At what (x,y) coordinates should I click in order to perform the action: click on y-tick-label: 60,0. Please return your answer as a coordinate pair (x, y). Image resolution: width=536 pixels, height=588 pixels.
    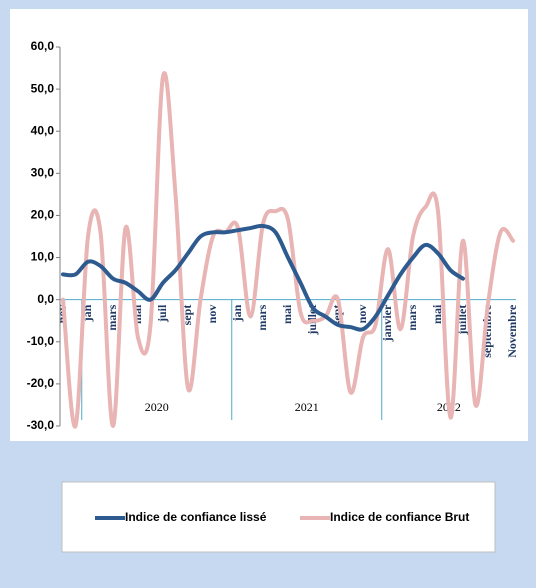
    Looking at the image, I should click on (43, 46).